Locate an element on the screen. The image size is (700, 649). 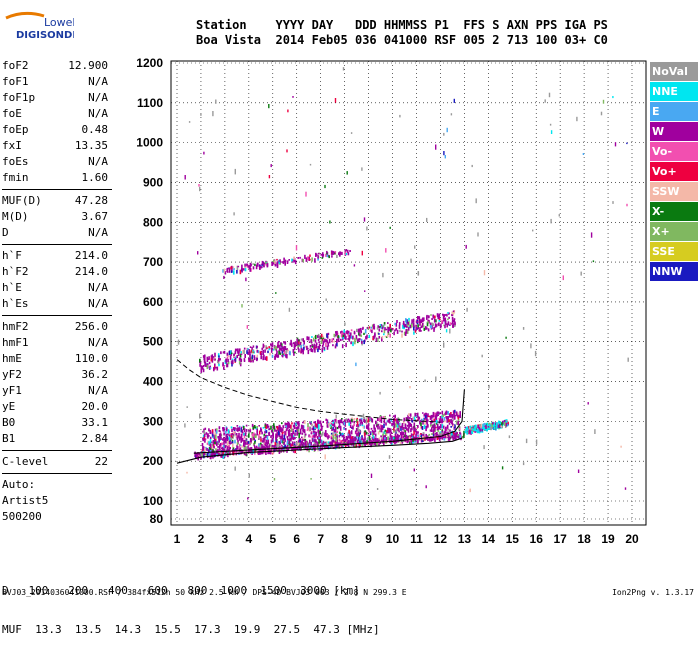
y-tick-label: 100 is located at coordinates (153, 501).